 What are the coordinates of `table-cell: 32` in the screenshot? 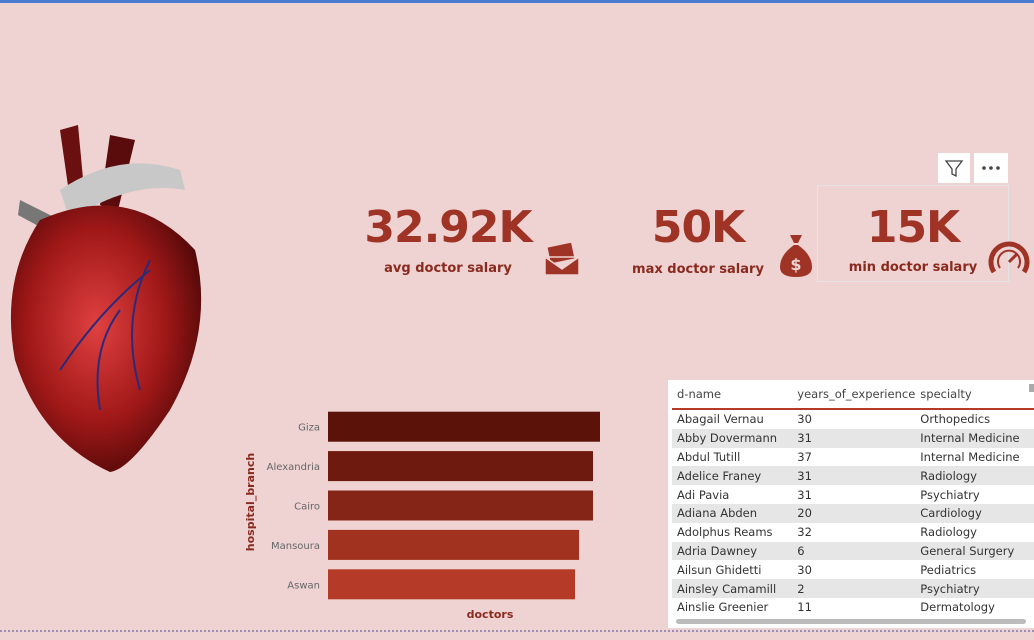 It's located at (804, 532).